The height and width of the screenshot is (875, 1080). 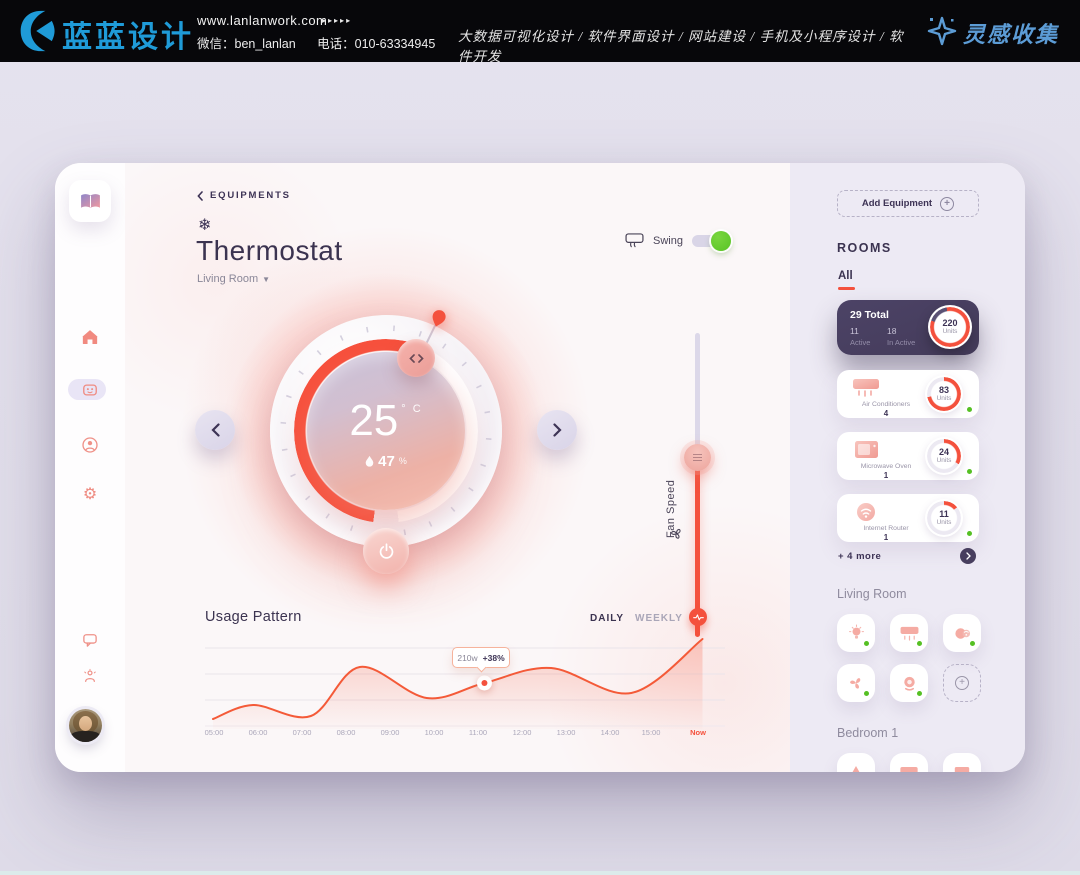 I want to click on snowflake-icon: ❄, so click(x=205, y=225).